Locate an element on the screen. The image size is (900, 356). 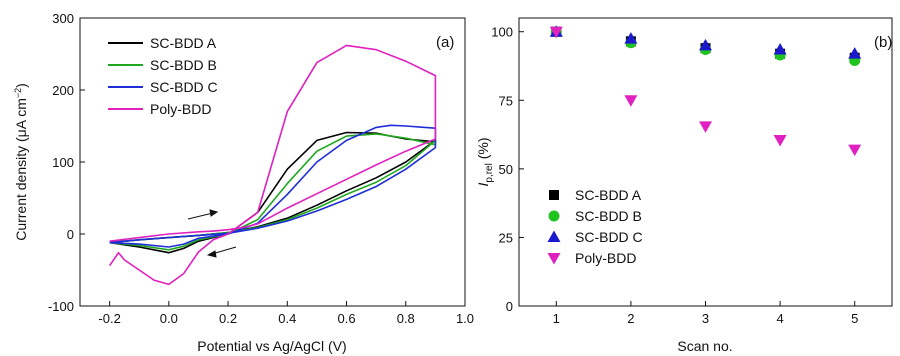
y-tick-label-b: 75 is located at coordinates (506, 100).